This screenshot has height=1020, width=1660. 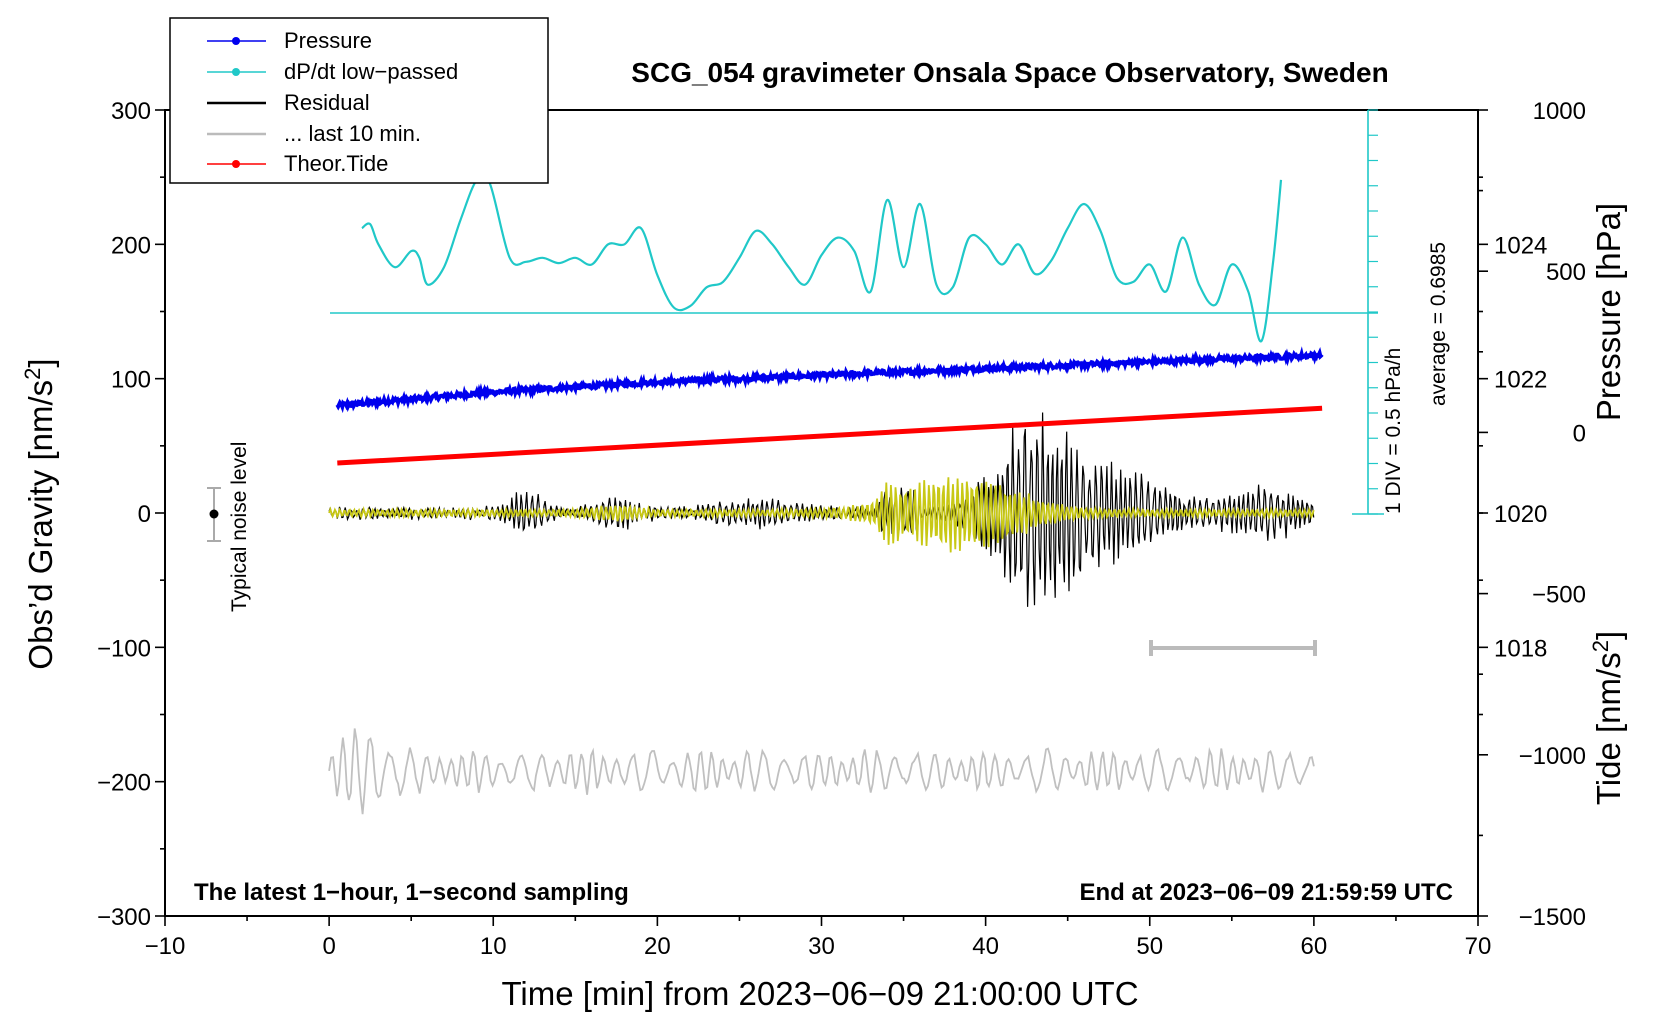 What do you see at coordinates (131, 380) in the screenshot?
I see `y-tick-label: 100` at bounding box center [131, 380].